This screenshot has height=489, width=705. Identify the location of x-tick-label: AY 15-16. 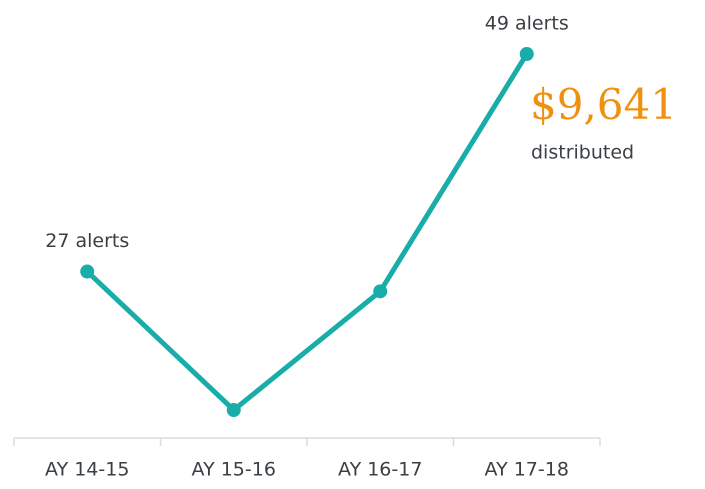
(234, 470).